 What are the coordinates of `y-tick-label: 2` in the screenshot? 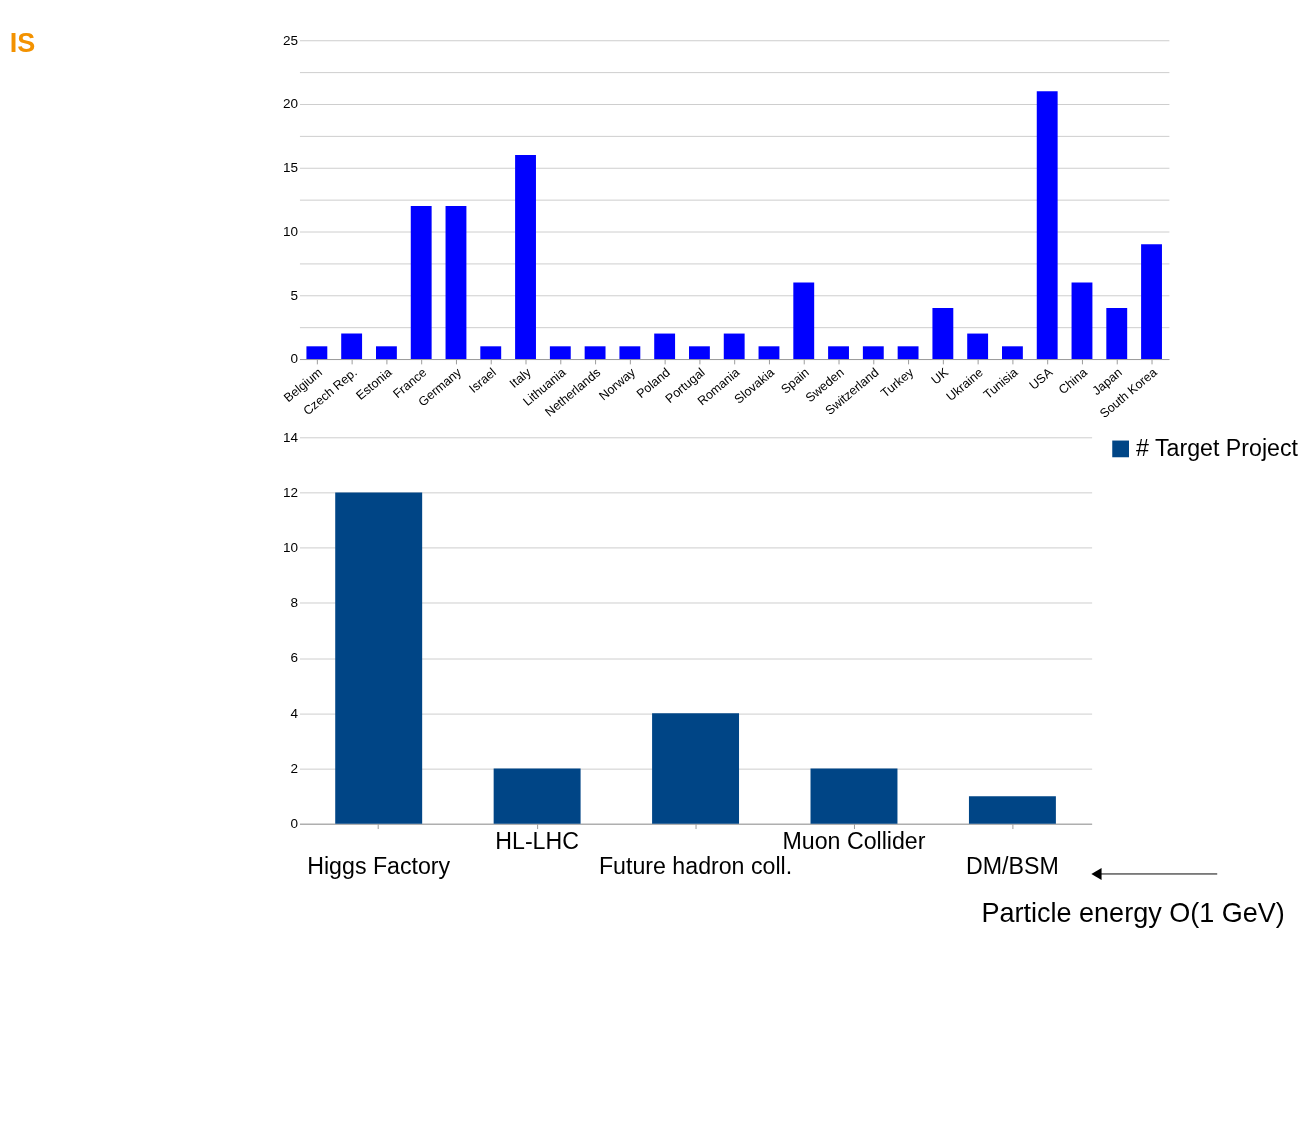 It's located at (294, 768).